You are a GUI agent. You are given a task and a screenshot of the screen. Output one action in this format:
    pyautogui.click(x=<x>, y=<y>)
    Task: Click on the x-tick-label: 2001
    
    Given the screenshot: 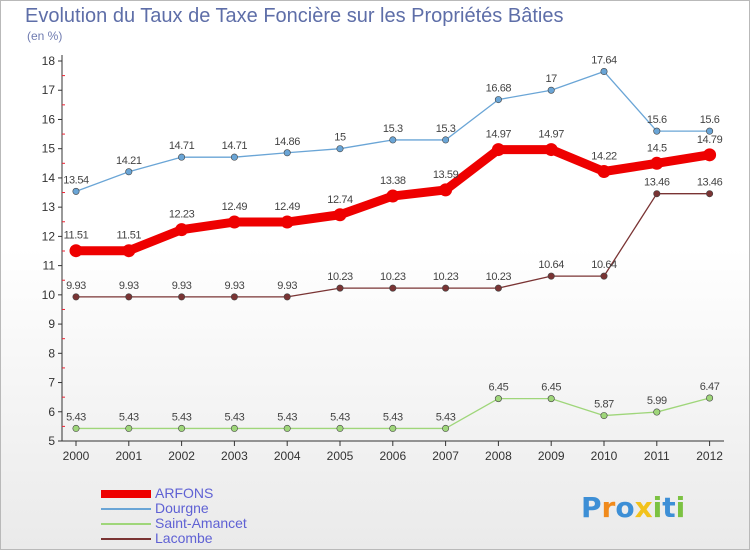 What is the action you would take?
    pyautogui.click(x=128, y=456)
    